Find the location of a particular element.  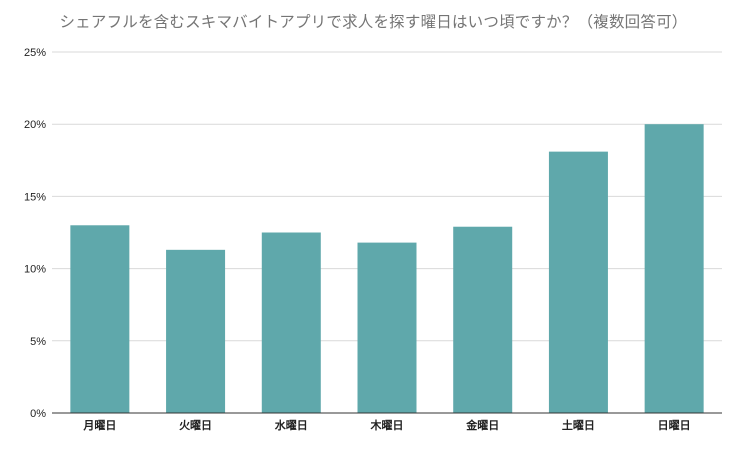

x-category-label: 水曜日 is located at coordinates (291, 425).